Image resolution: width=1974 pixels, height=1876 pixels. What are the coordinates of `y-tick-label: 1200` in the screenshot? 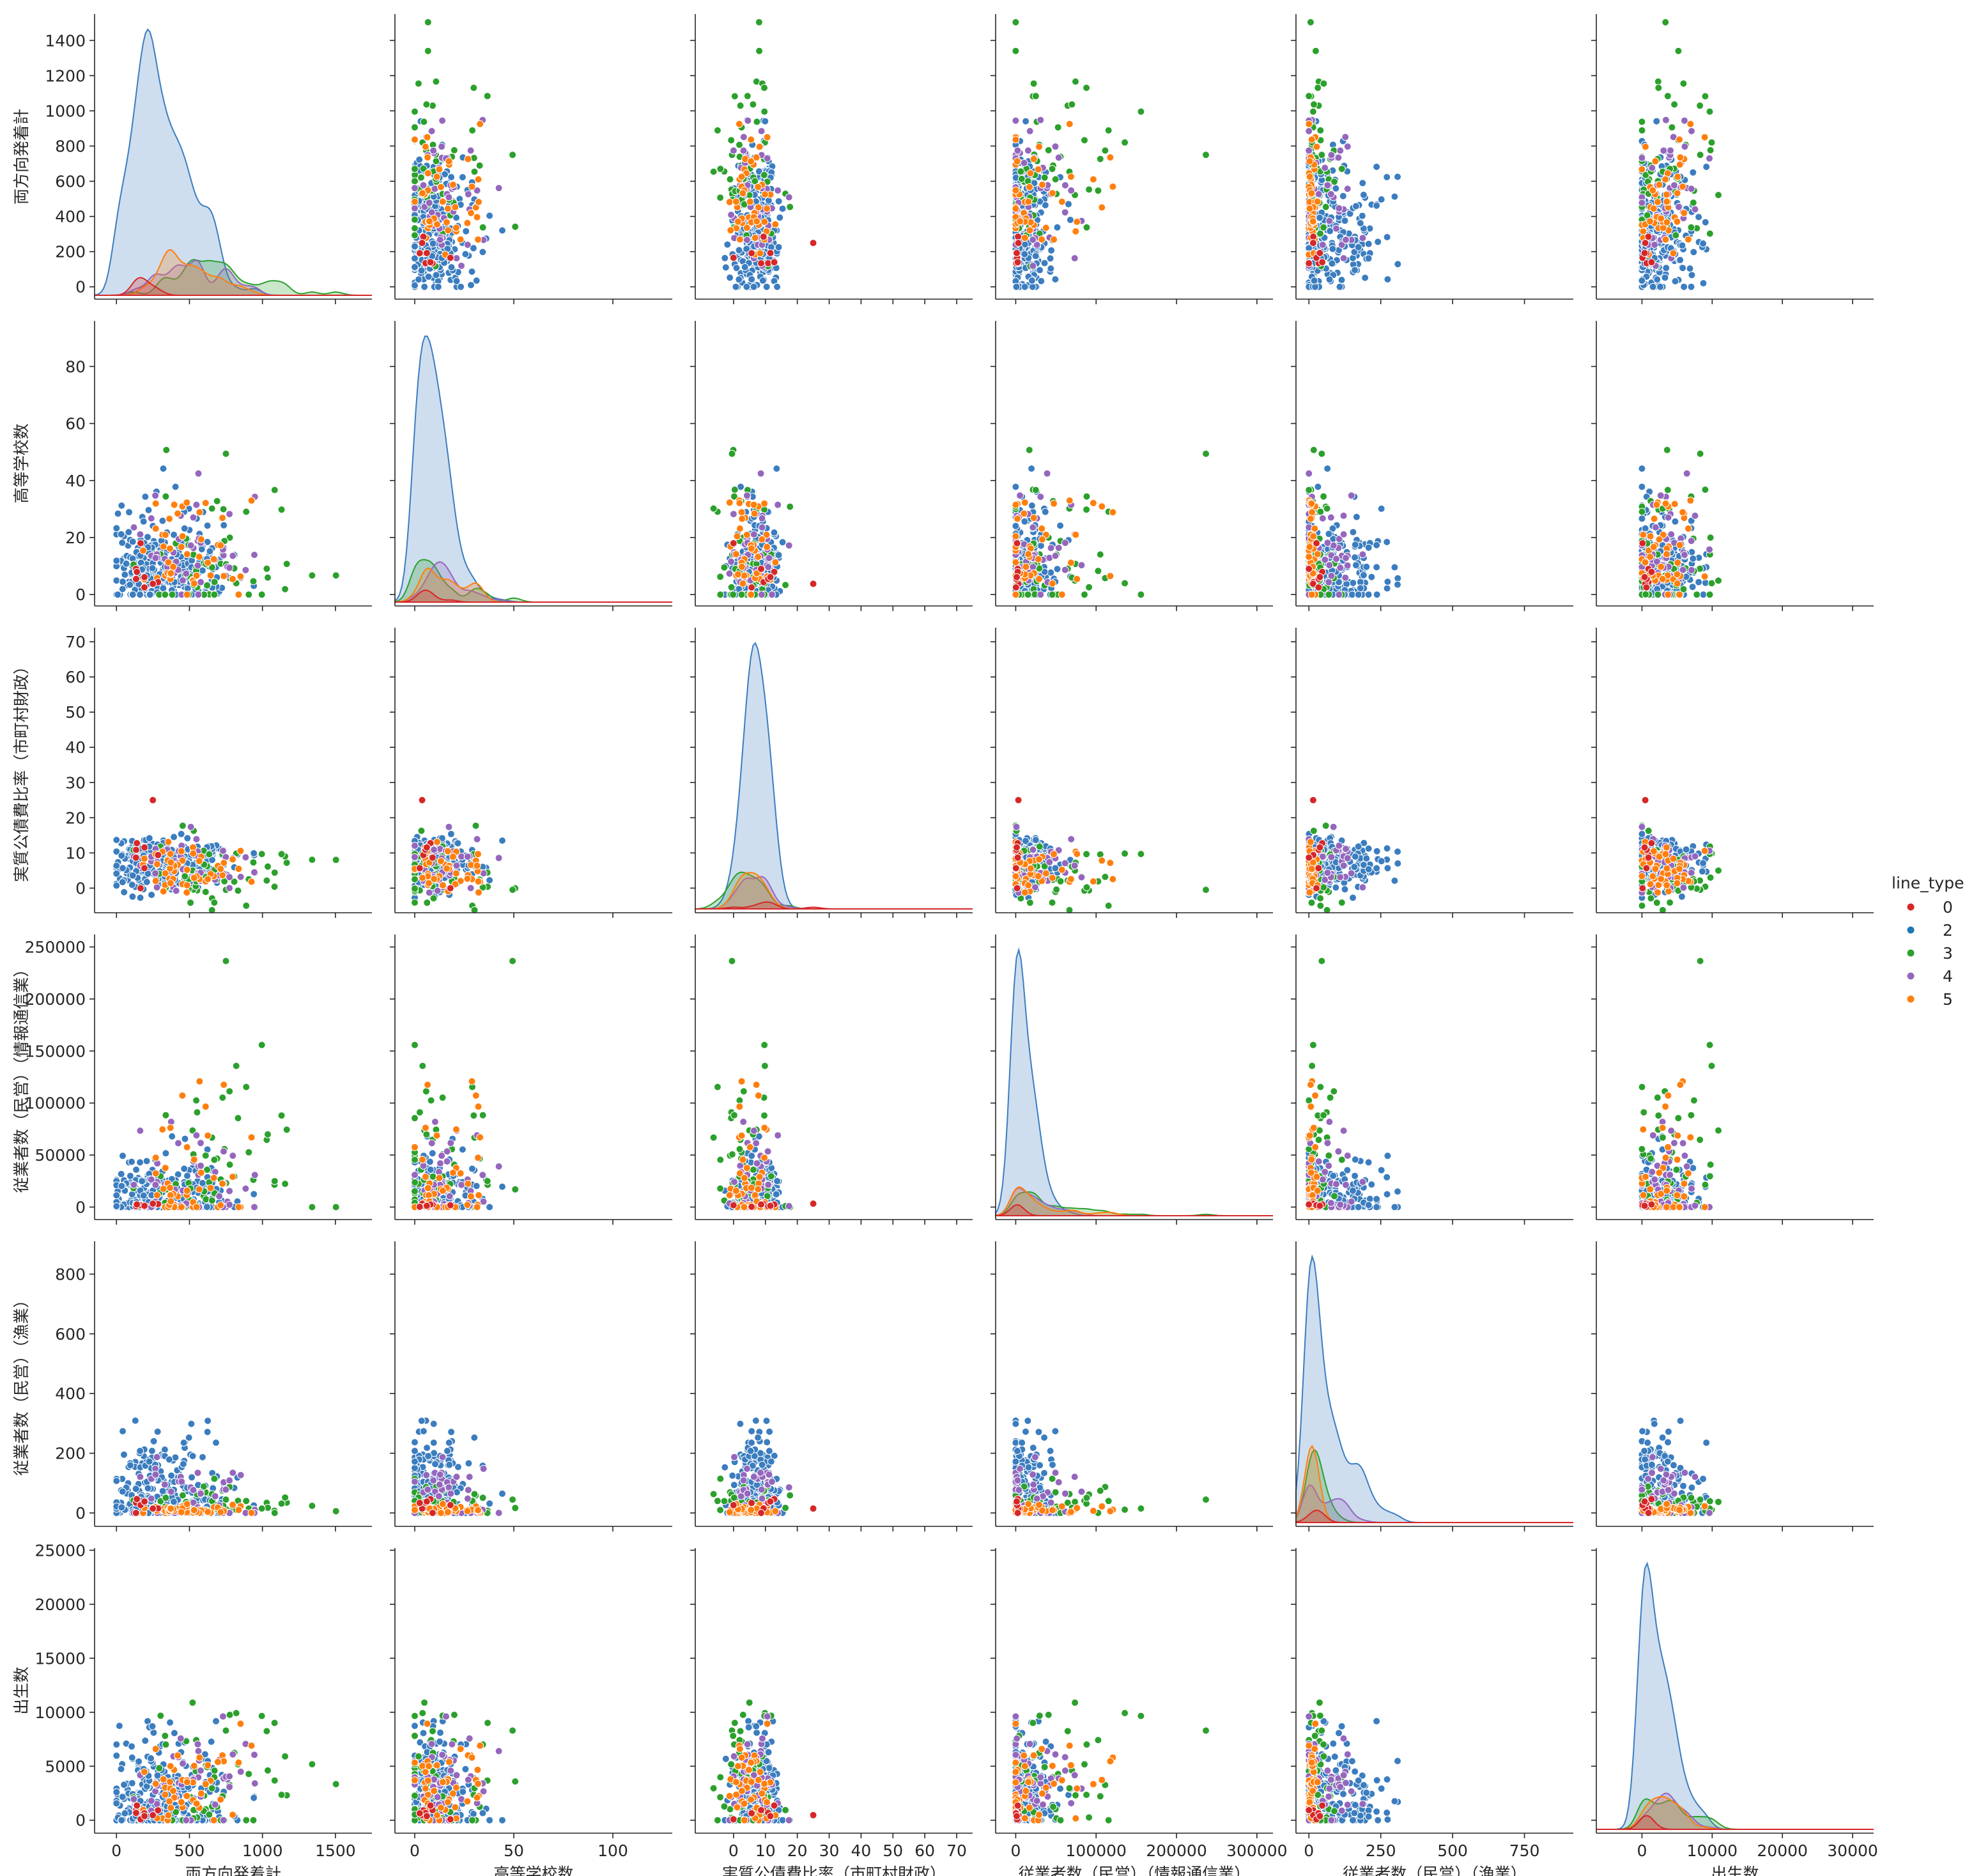 It's located at (65, 75).